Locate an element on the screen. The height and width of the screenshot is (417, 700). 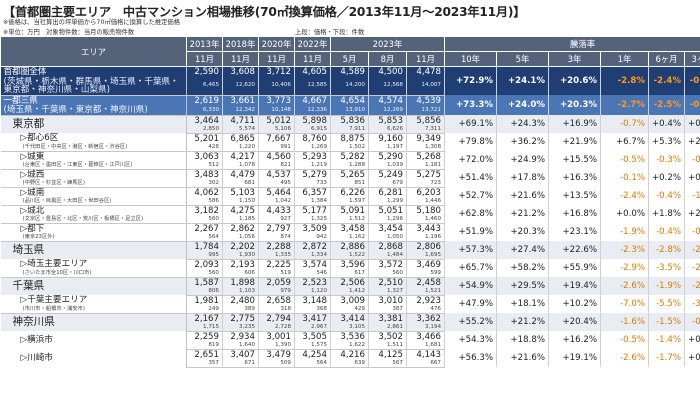
count-cell: 1,120 is located at coordinates (312, 292).